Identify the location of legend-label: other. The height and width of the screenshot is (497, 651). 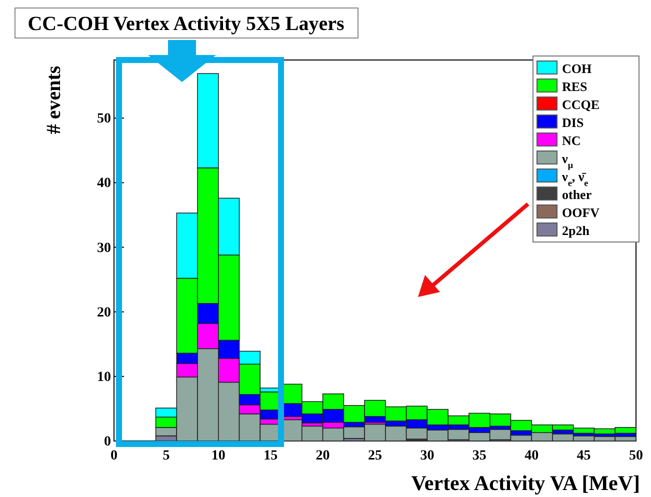
(577, 194).